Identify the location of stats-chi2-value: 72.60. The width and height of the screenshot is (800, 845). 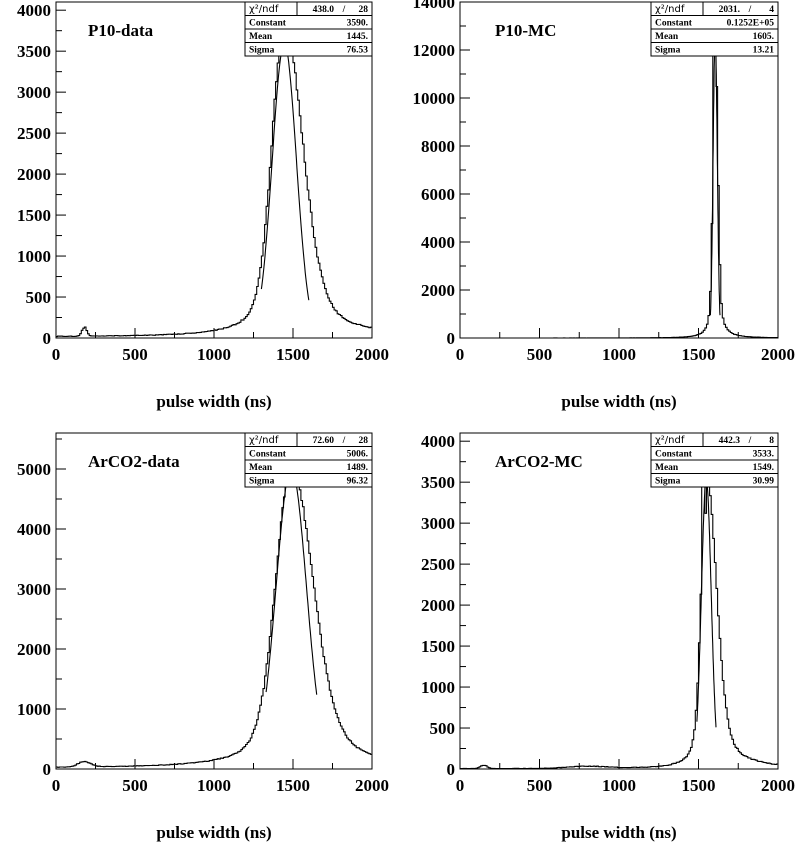
(324, 441).